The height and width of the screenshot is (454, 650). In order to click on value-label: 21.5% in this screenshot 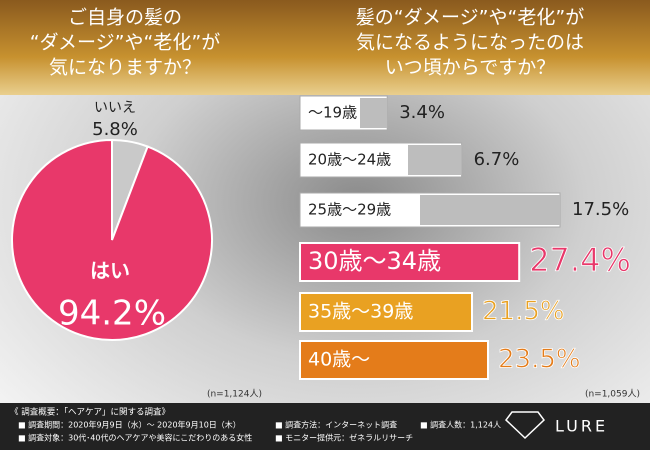, I will do `click(523, 312)`.